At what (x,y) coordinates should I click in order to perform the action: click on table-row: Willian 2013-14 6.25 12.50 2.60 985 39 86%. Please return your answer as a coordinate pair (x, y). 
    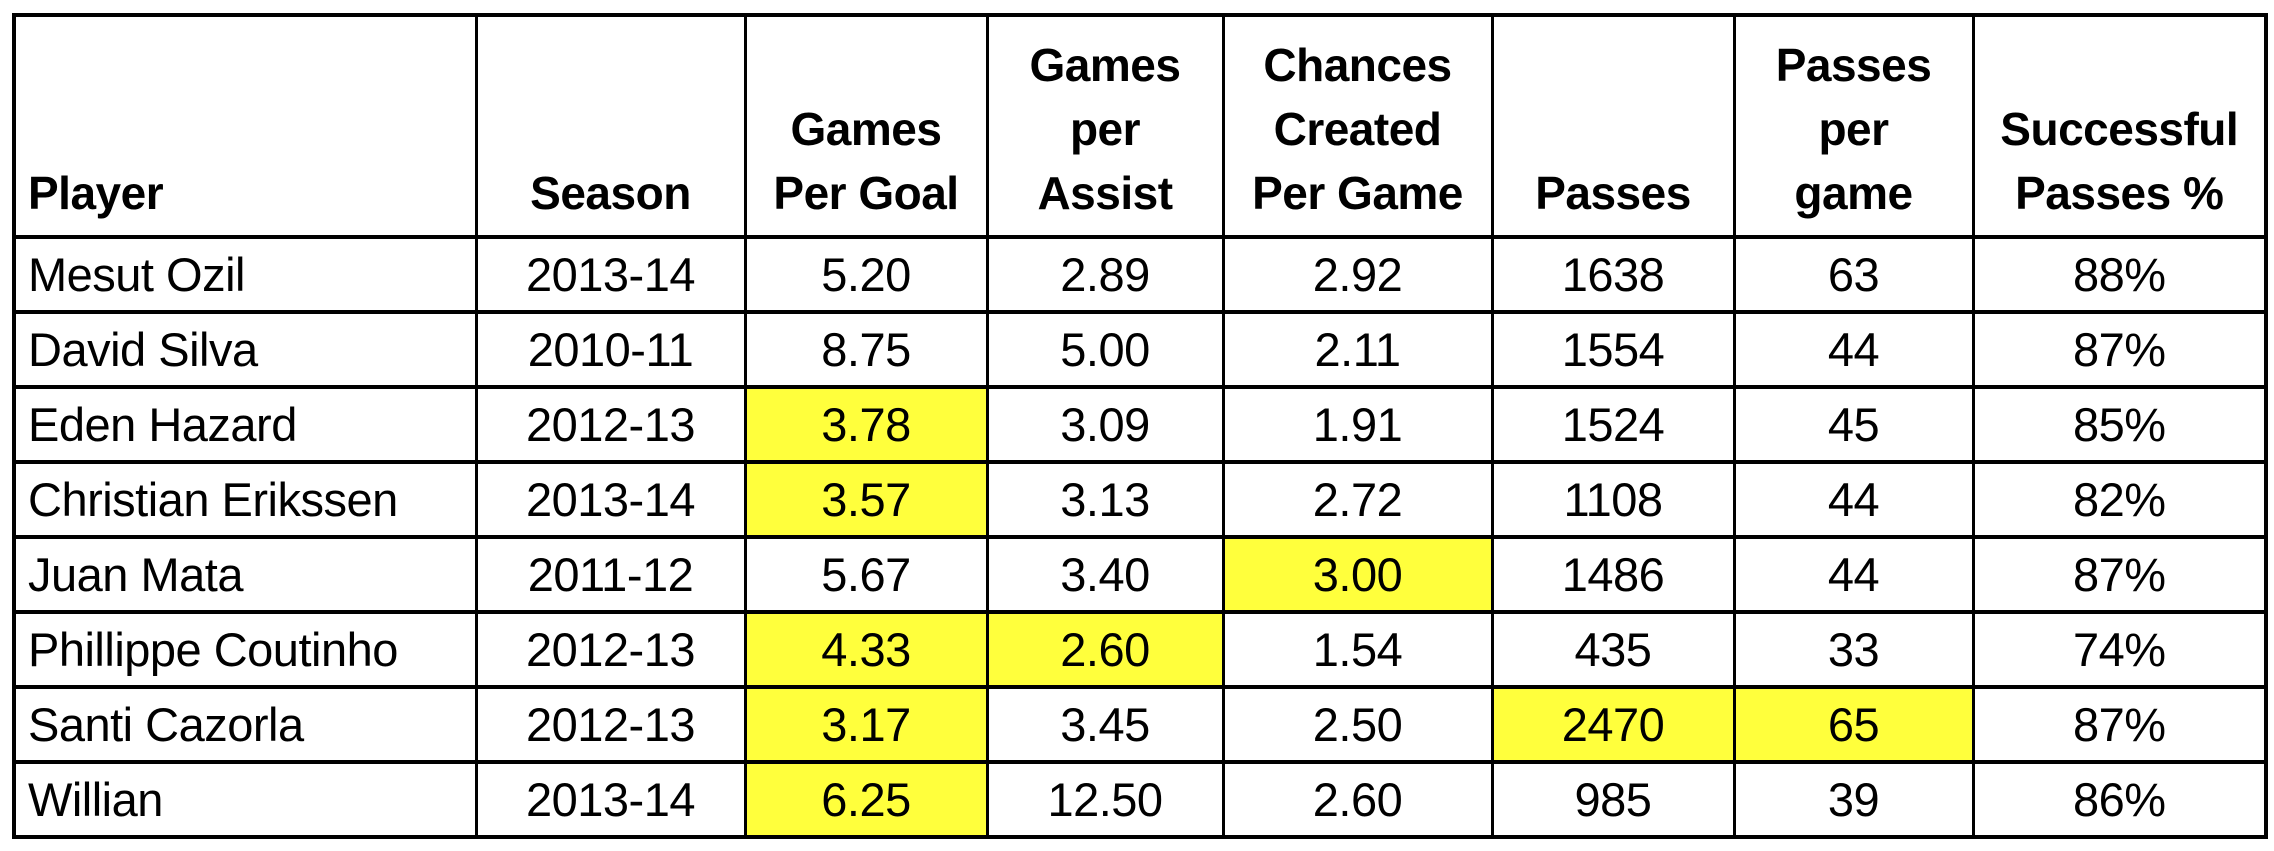
    Looking at the image, I should click on (1140, 799).